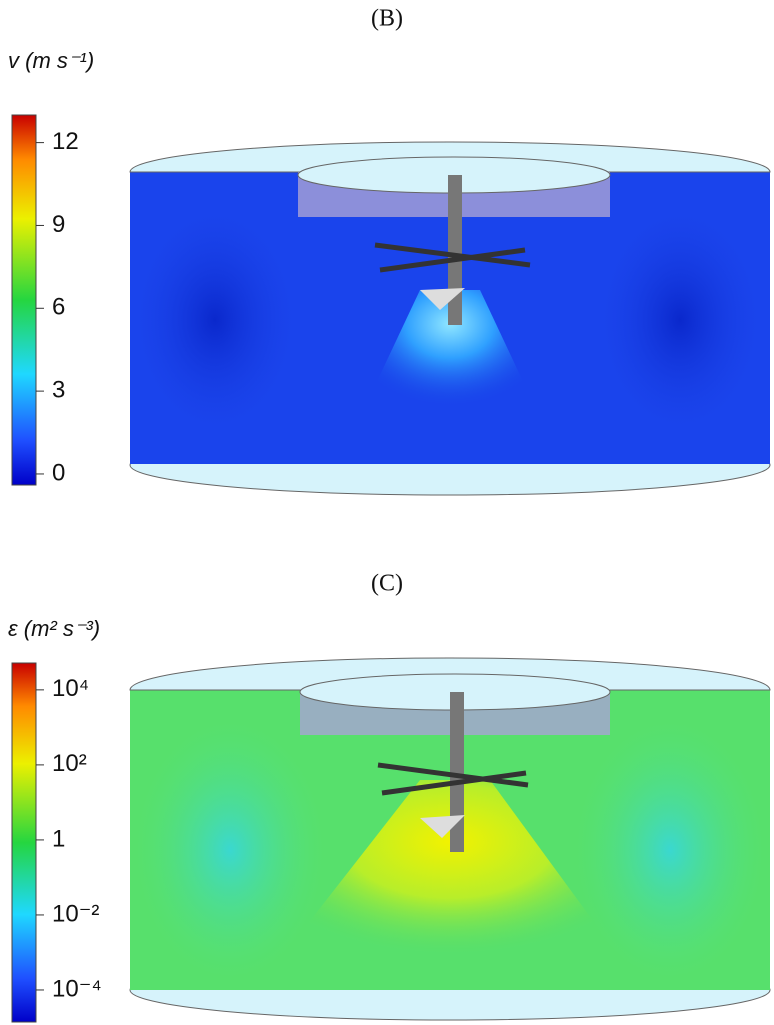 This screenshot has height=1025, width=774. I want to click on colorbar-label: v (m s⁻¹), so click(51, 60).